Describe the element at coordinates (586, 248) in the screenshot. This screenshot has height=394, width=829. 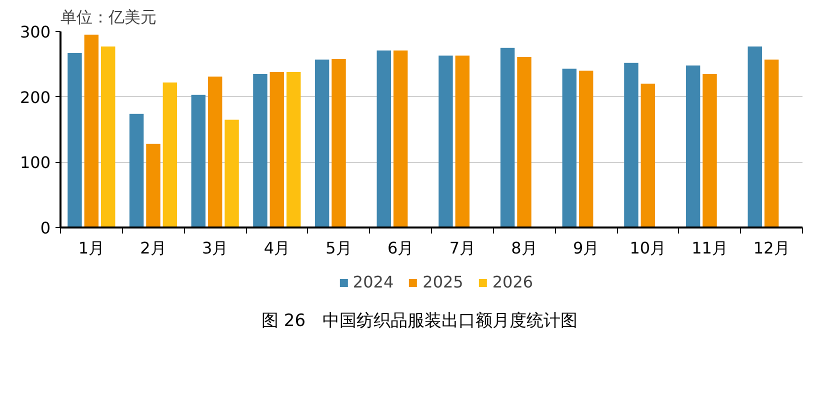
I see `x-tick-label: 9月` at that location.